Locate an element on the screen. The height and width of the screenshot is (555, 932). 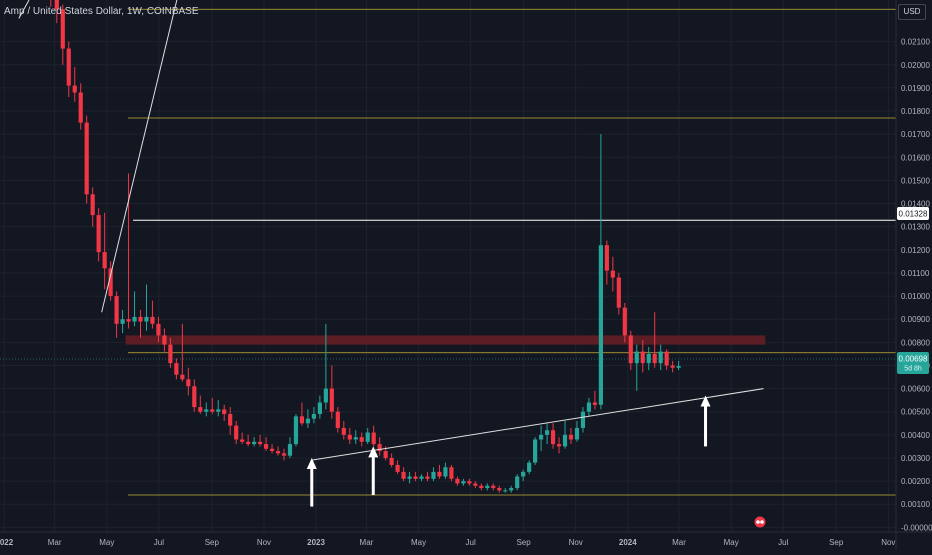
up-arrow is located at coordinates (311, 482).